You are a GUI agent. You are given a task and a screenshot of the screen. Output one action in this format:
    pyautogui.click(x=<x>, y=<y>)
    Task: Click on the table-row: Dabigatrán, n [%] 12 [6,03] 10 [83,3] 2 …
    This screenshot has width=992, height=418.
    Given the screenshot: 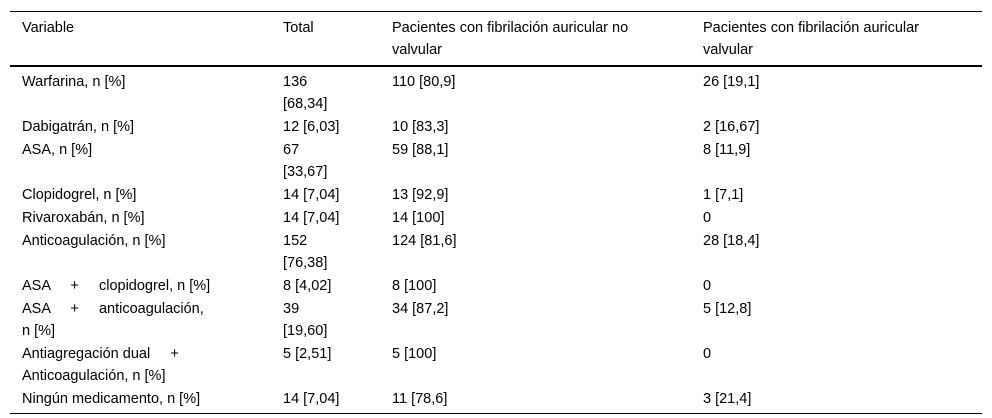 What is the action you would take?
    pyautogui.click(x=496, y=126)
    